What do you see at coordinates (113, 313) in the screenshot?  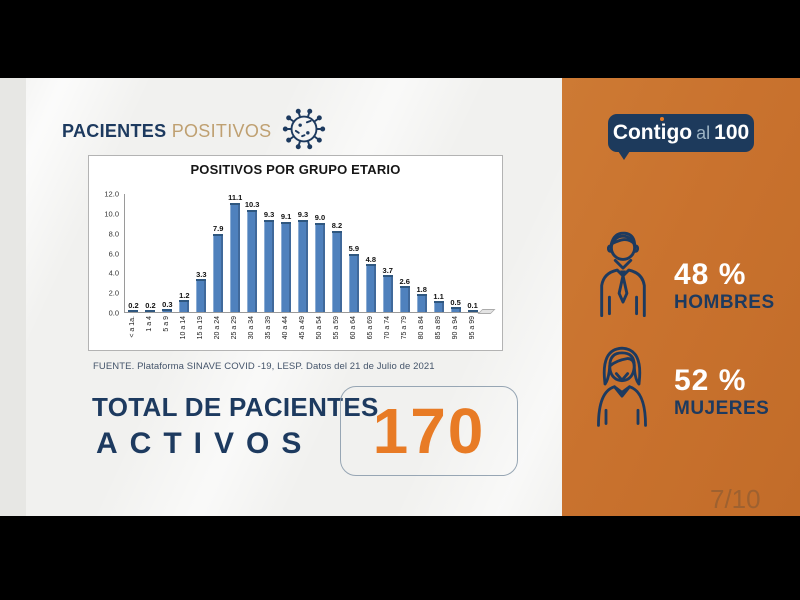 I see `y-tick-label: 0.0` at bounding box center [113, 313].